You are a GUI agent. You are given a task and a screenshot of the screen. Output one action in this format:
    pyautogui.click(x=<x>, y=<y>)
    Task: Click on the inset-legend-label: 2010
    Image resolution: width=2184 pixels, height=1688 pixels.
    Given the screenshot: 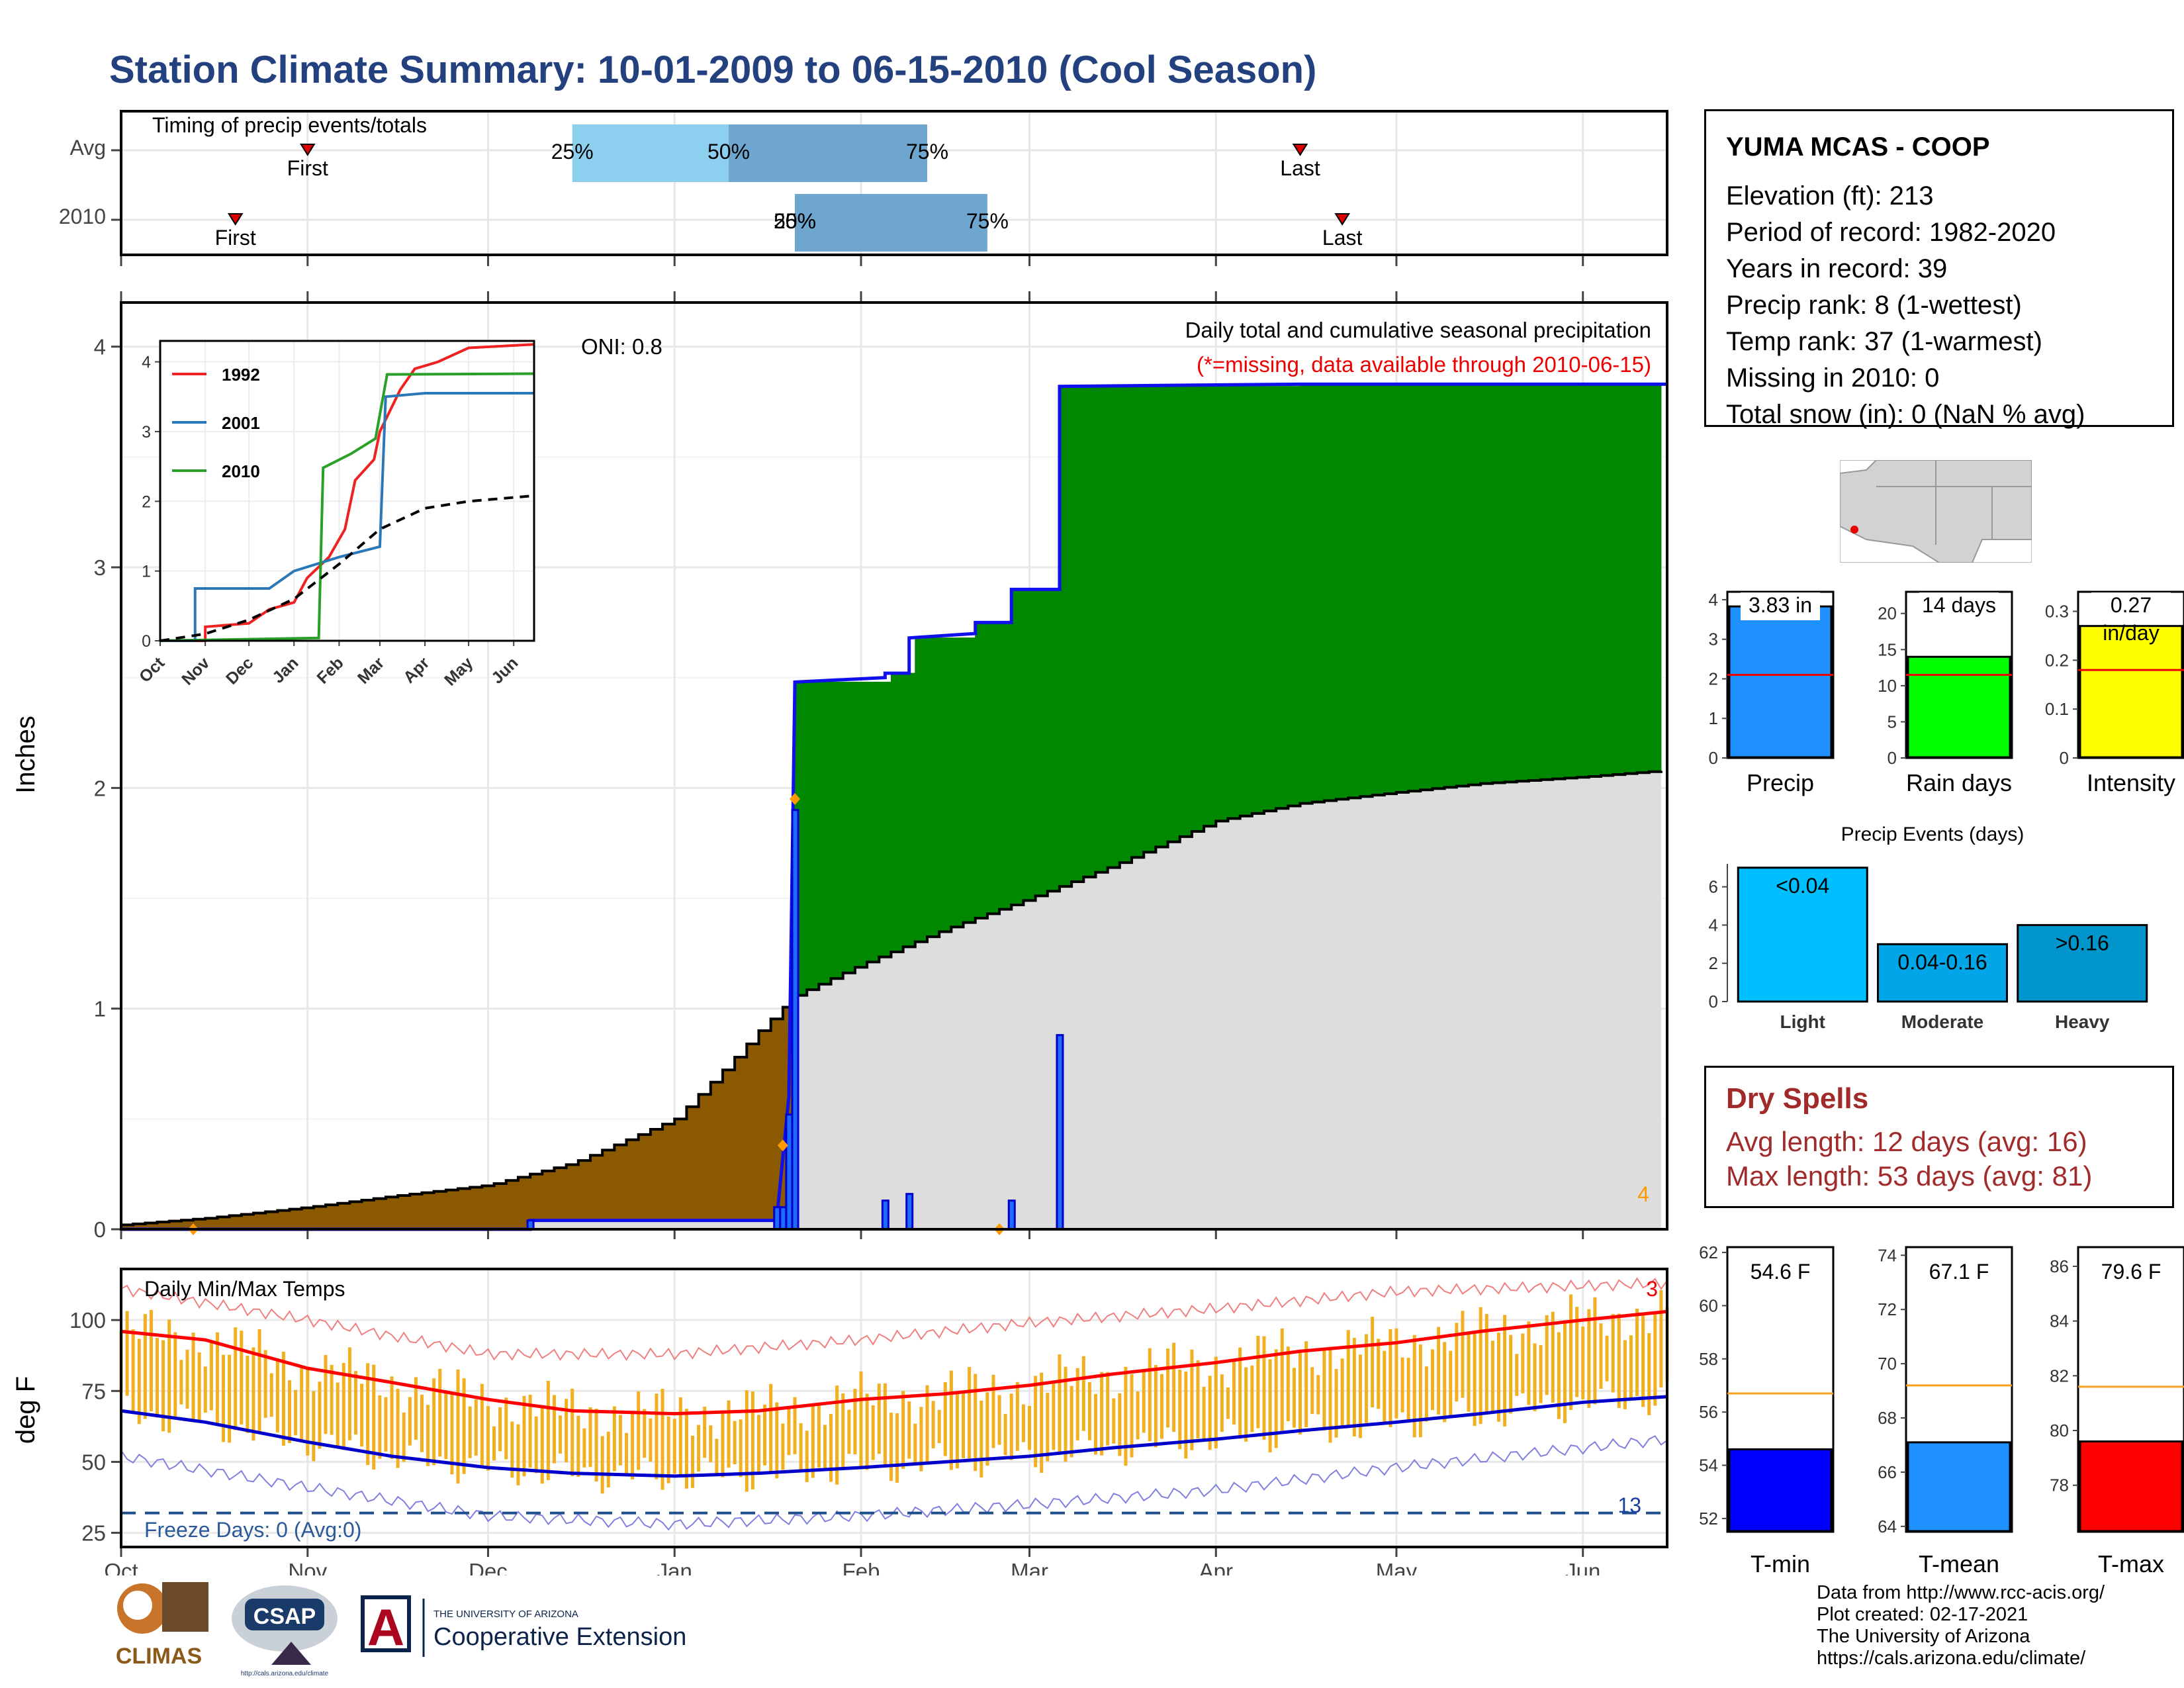 What is the action you would take?
    pyautogui.click(x=241, y=471)
    